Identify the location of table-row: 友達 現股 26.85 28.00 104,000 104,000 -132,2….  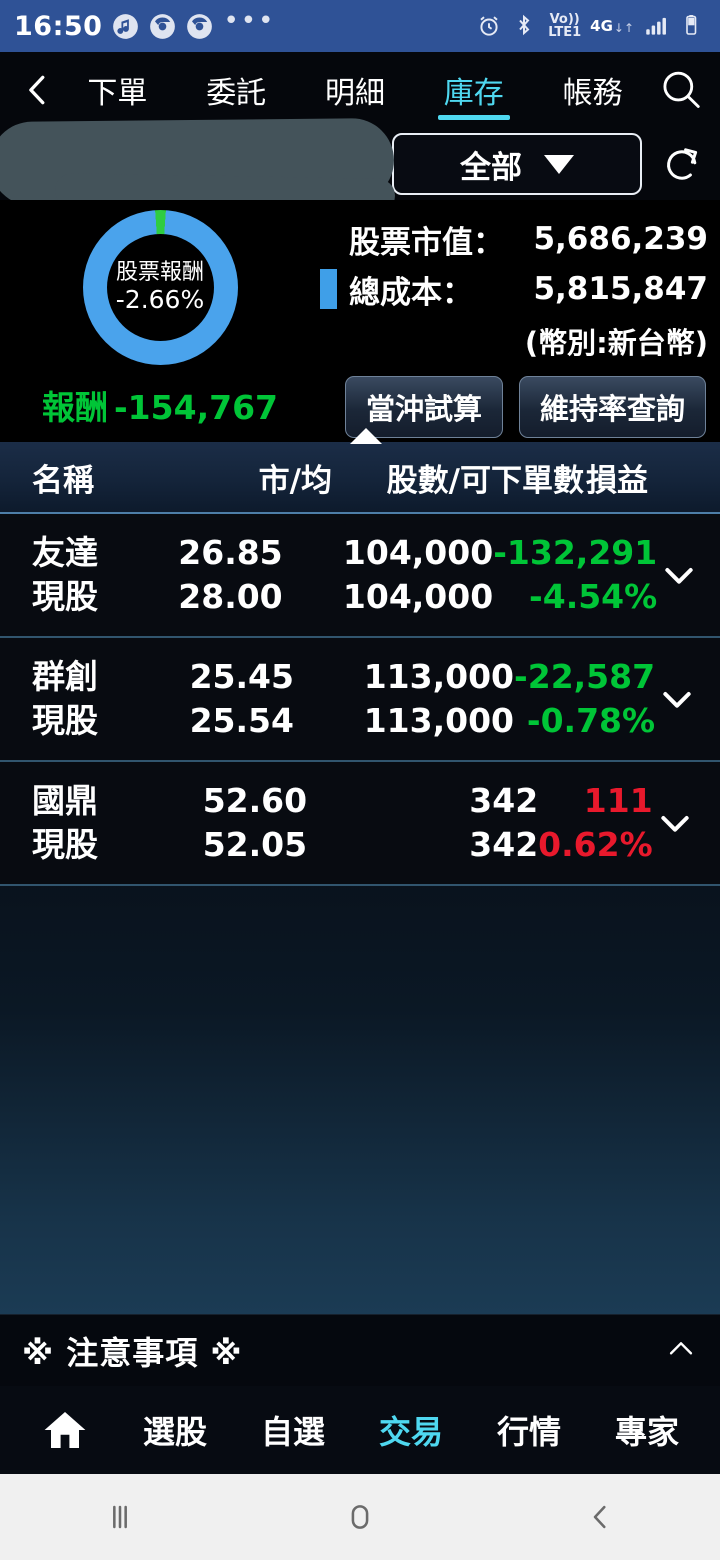
(360, 576).